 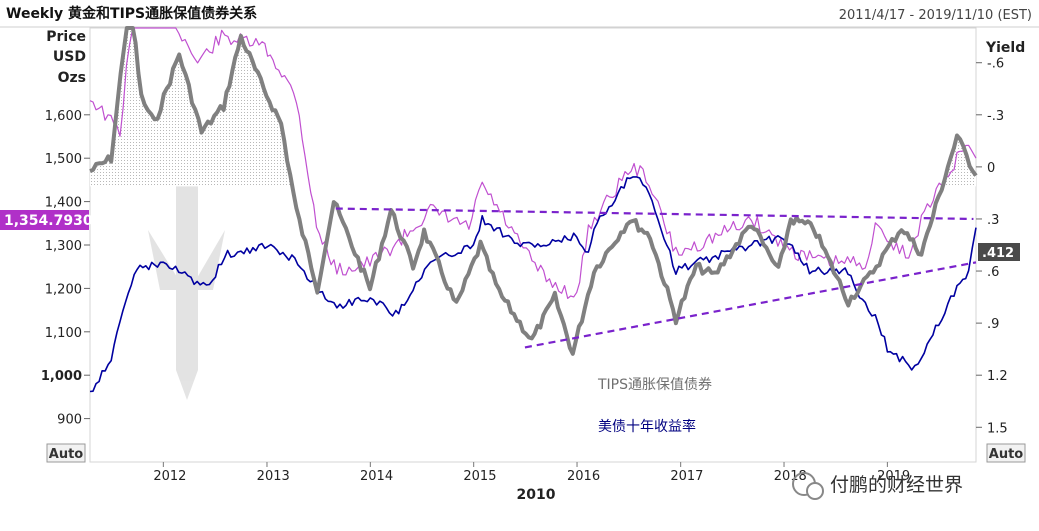 I want to click on yield-tag-value: .412, so click(x=998, y=253).